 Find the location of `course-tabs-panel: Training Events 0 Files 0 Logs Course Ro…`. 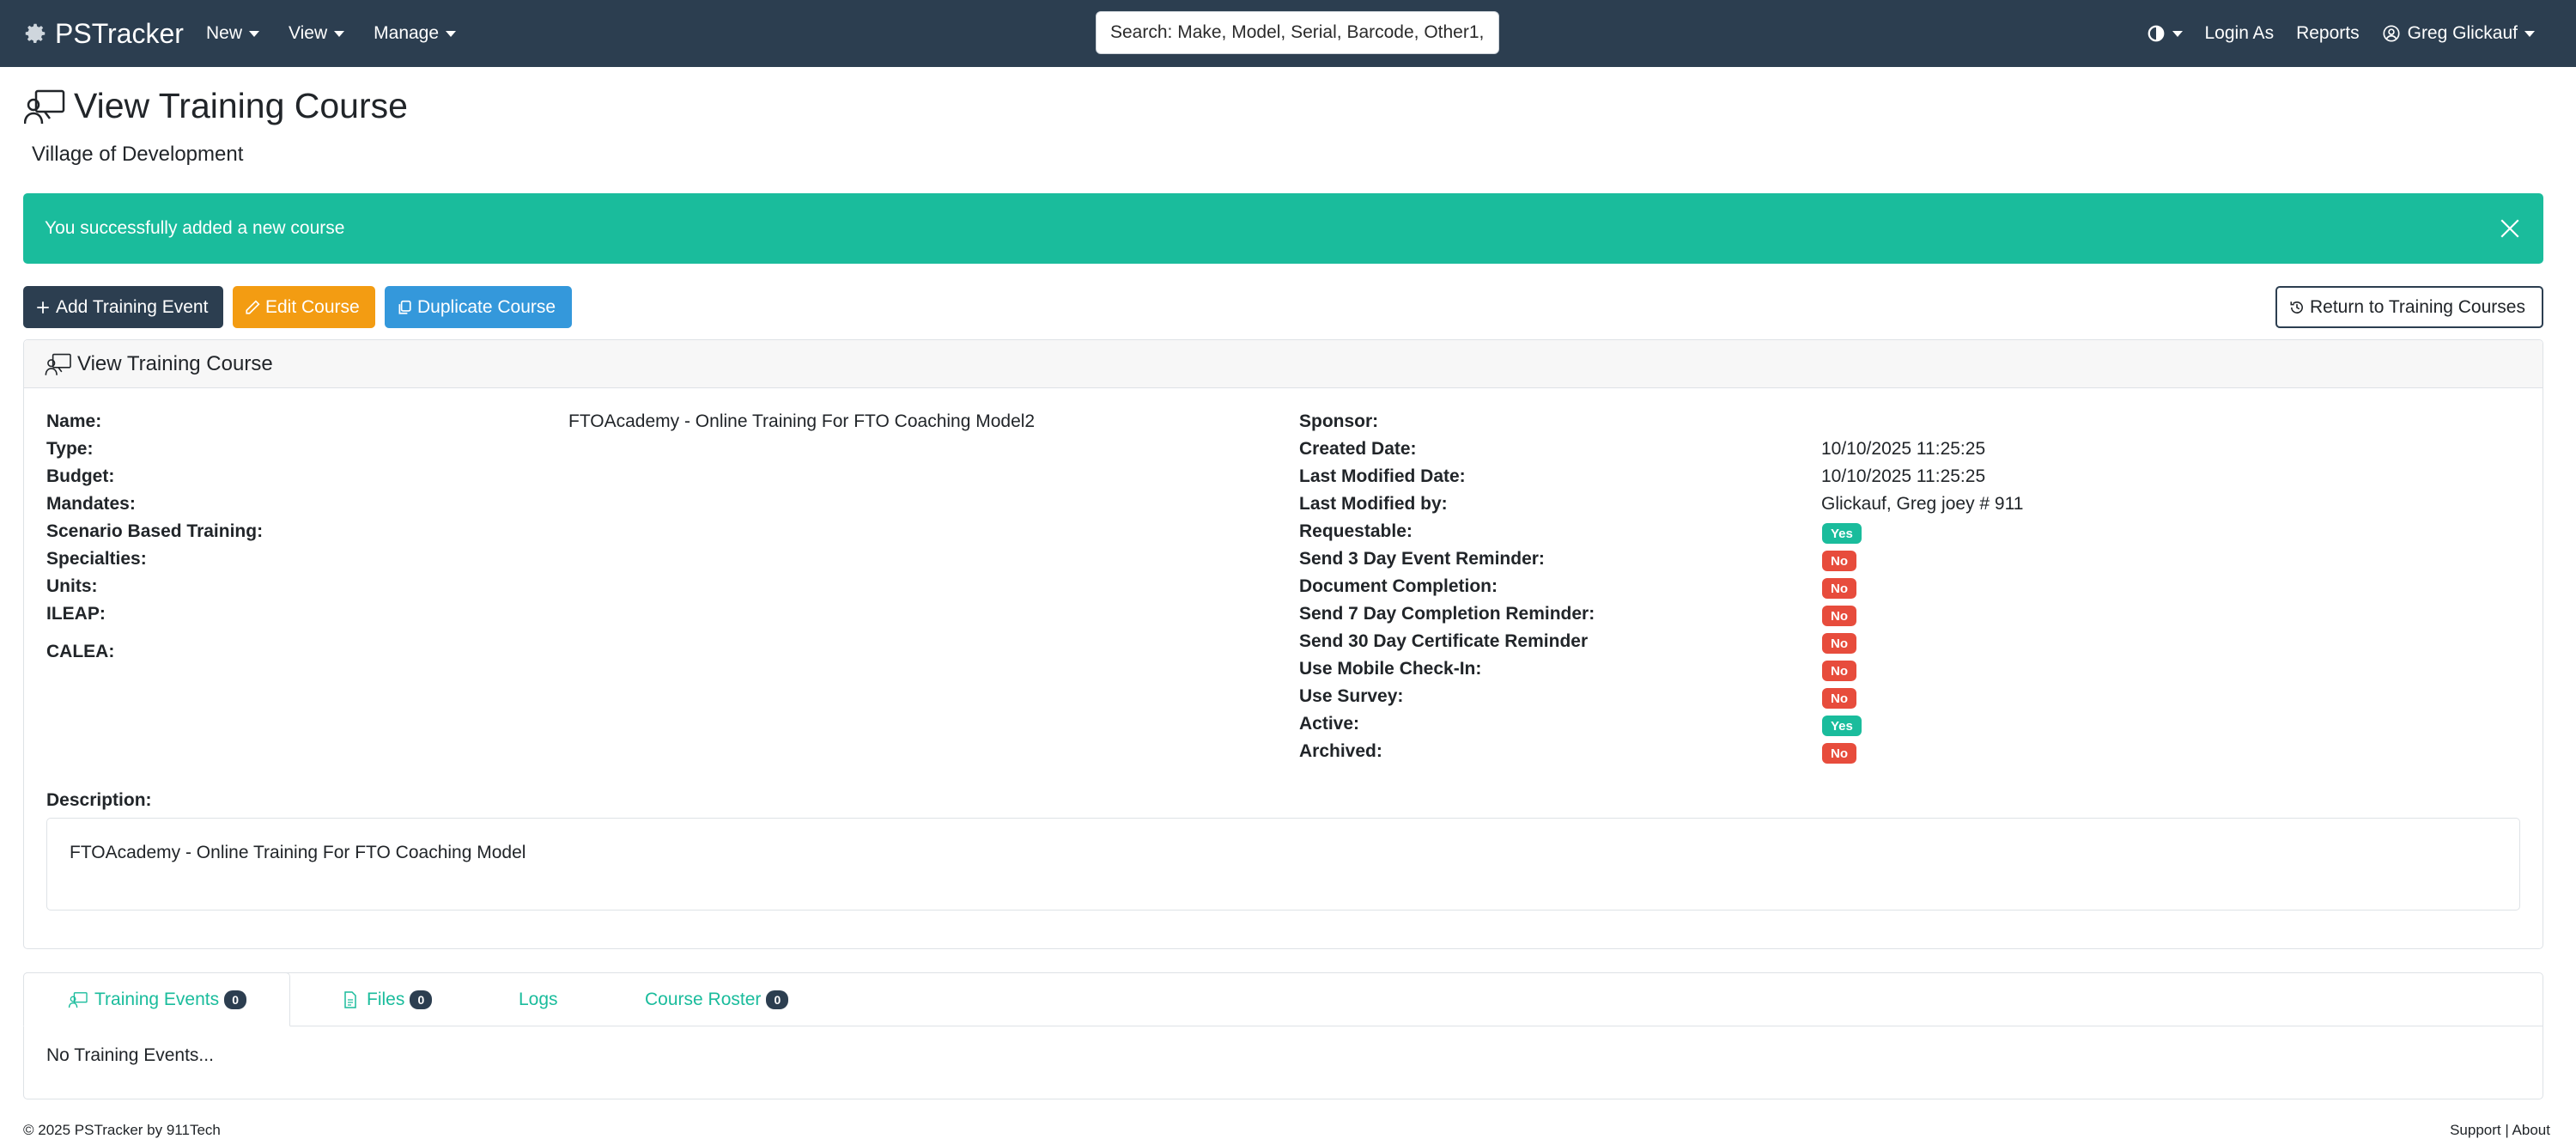

course-tabs-panel: Training Events 0 Files 0 Logs Course Ro… is located at coordinates (1283, 1035).